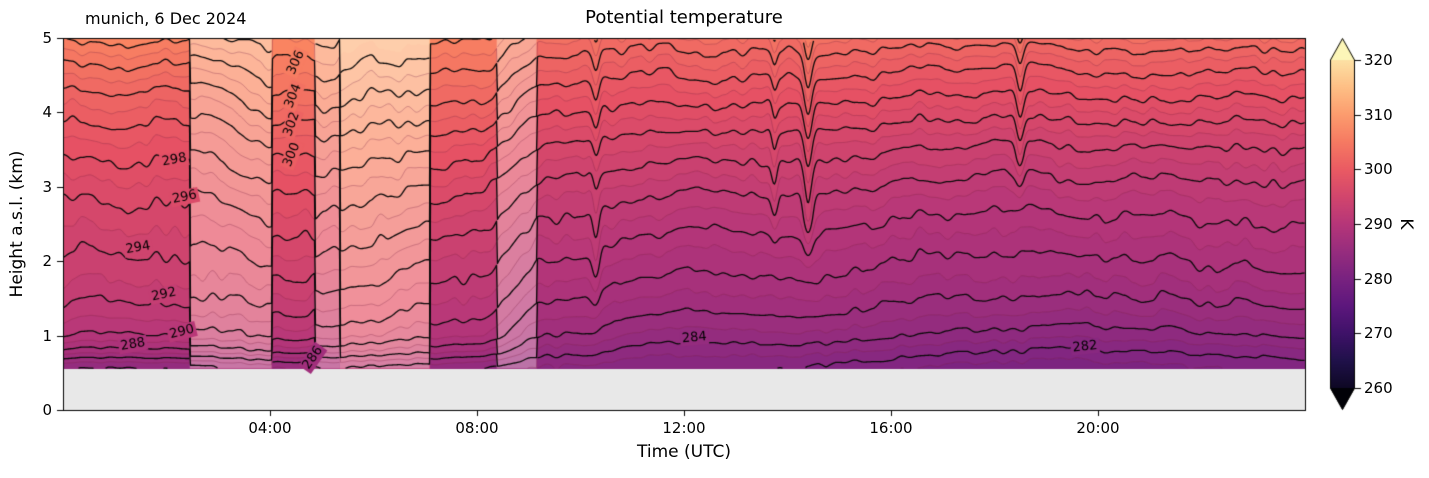 This screenshot has height=478, width=1429. Describe the element at coordinates (47, 186) in the screenshot. I see `y-tick-label: 3` at that location.